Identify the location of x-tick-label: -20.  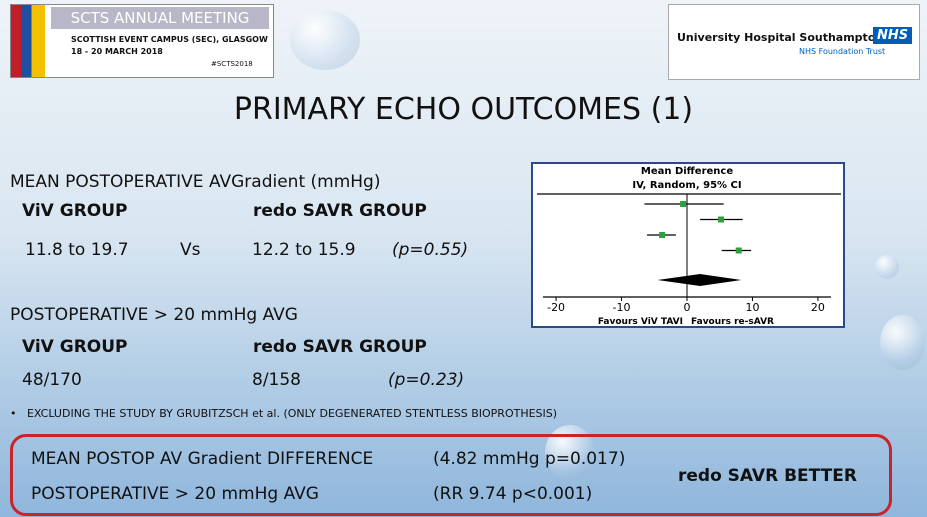
(556, 307).